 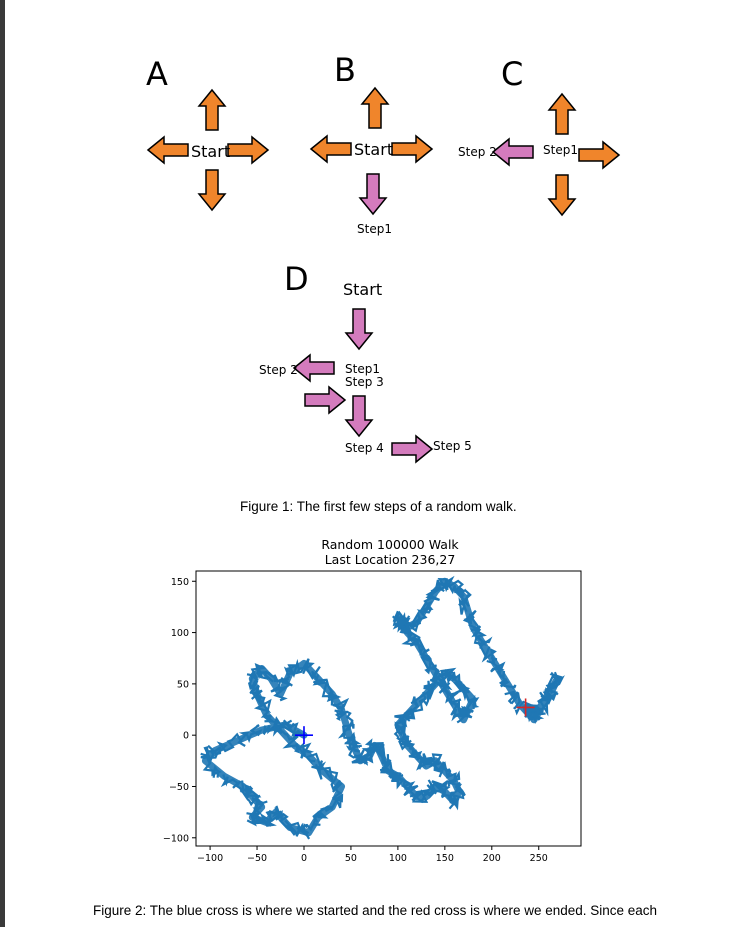 I want to click on chart-subtitle: Last Location 236,27, so click(x=390, y=559).